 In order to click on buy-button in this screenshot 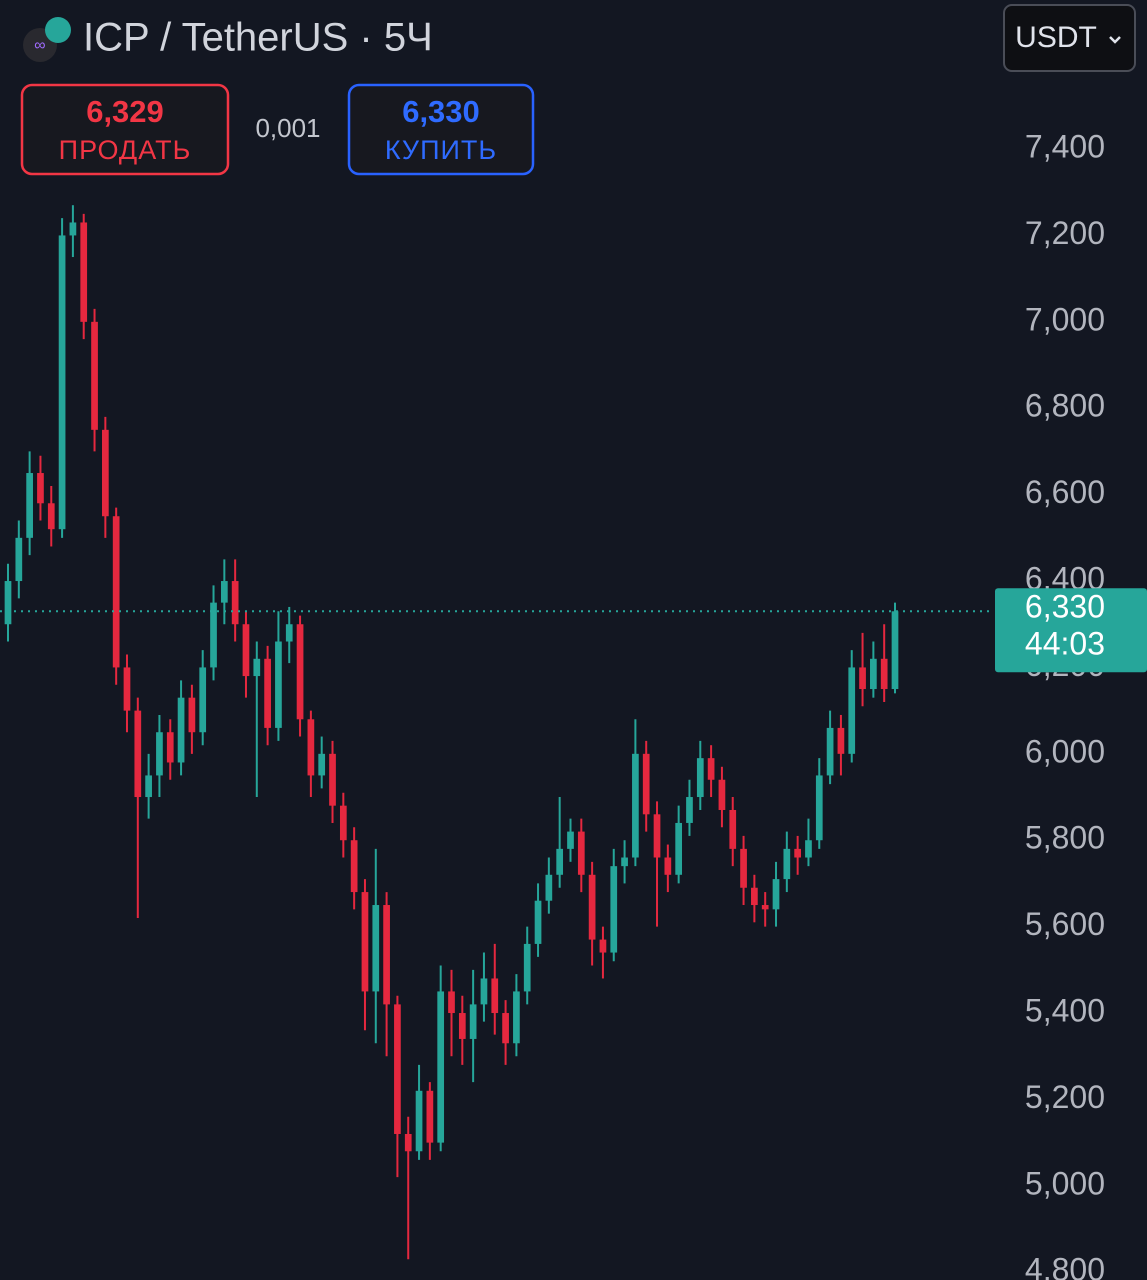, I will do `click(441, 129)`.